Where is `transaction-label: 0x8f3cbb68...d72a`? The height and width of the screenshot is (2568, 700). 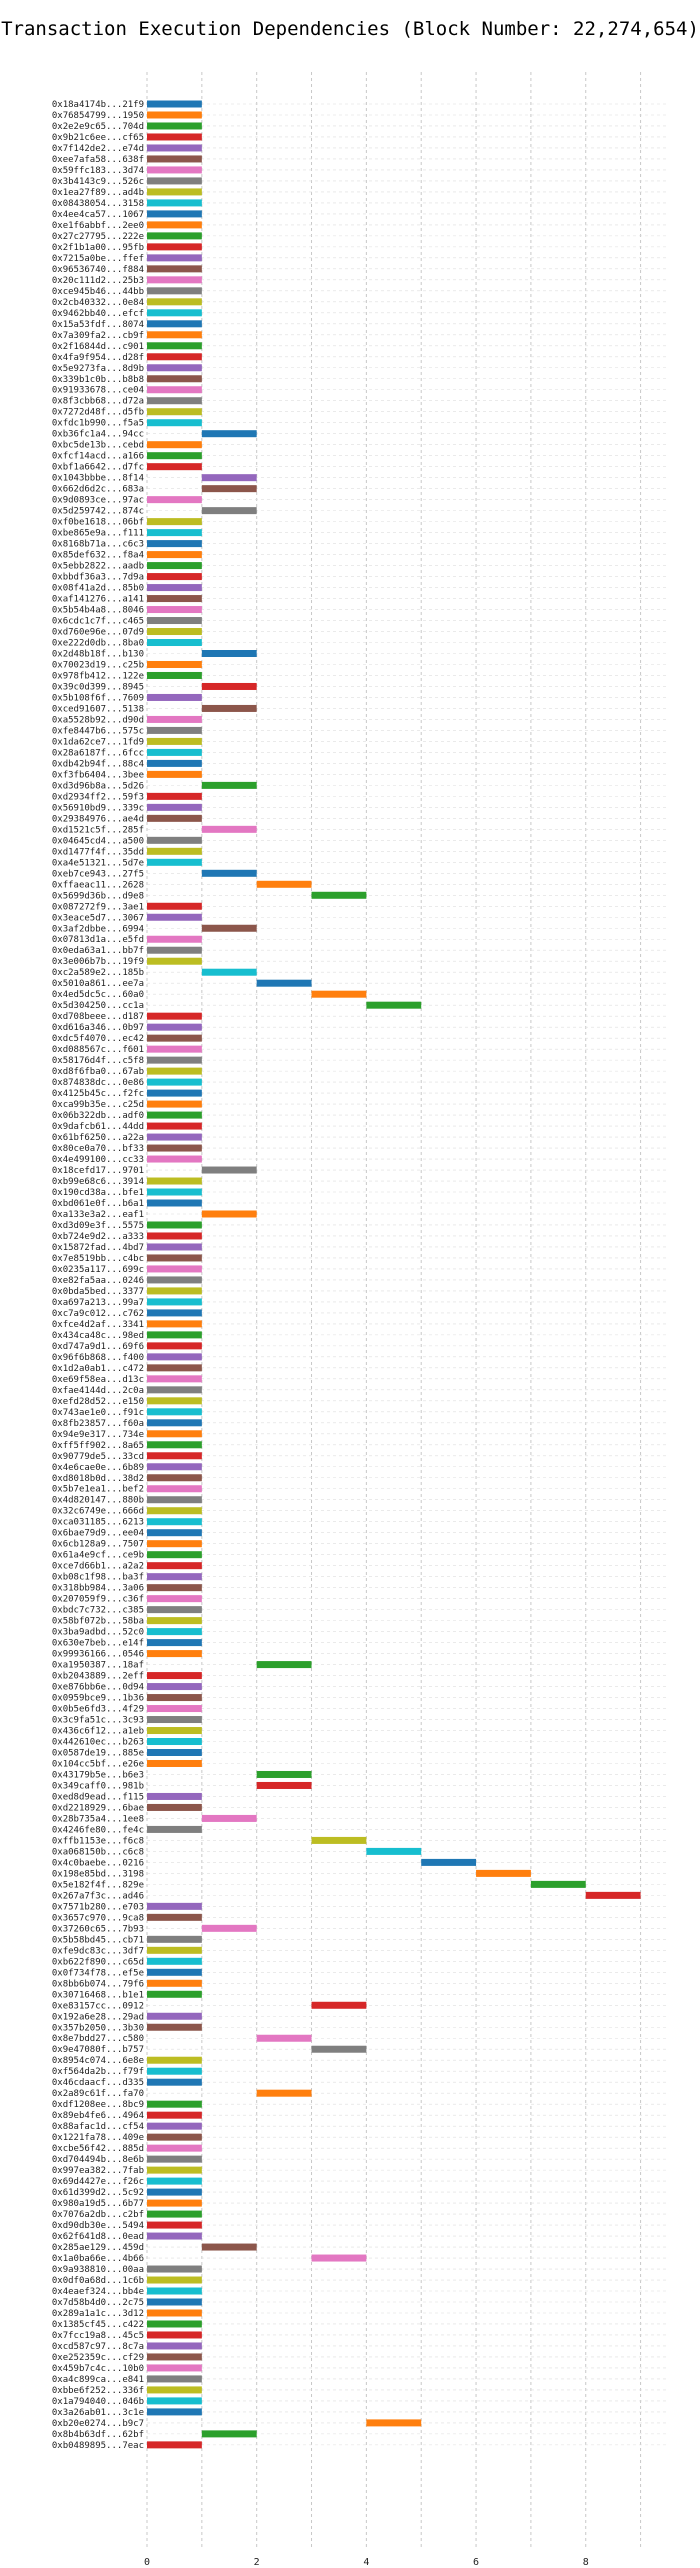
transaction-label: 0x8f3cbb68...d72a is located at coordinates (98, 402).